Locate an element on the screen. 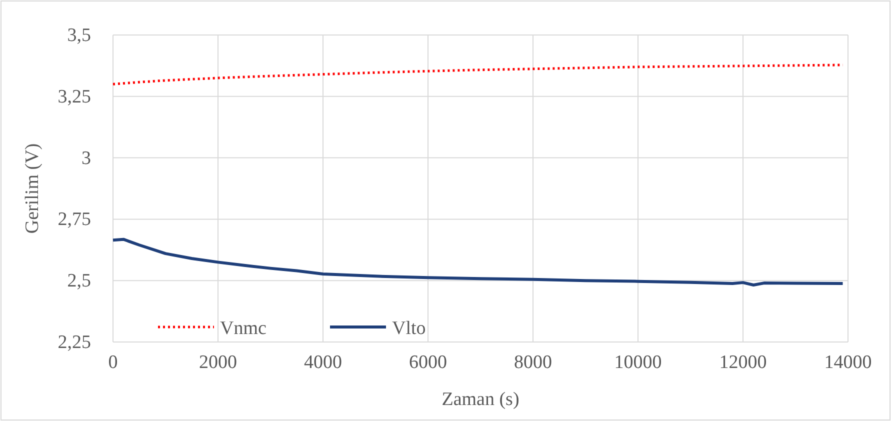  x-axis-title: Zaman (s) is located at coordinates (481, 399).